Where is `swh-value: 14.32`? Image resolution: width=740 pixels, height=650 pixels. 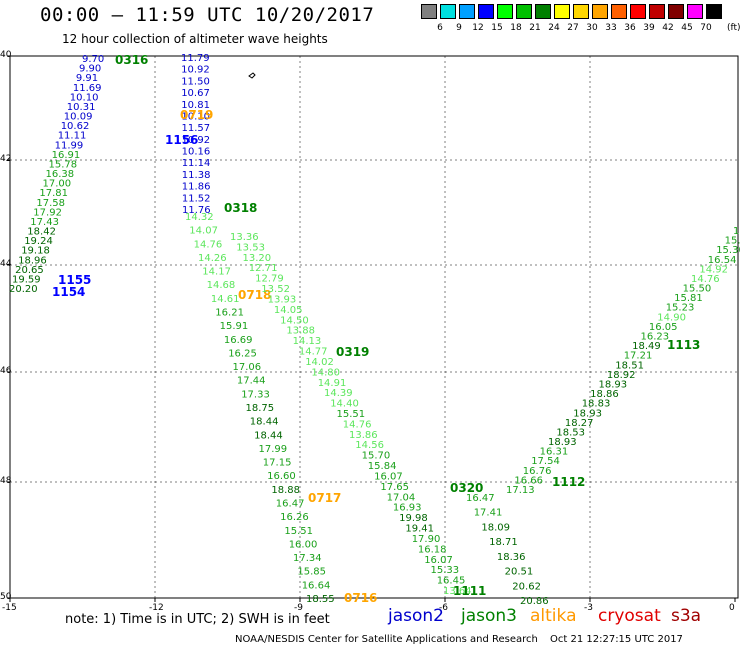
swh-value: 14.32 is located at coordinates (199, 217).